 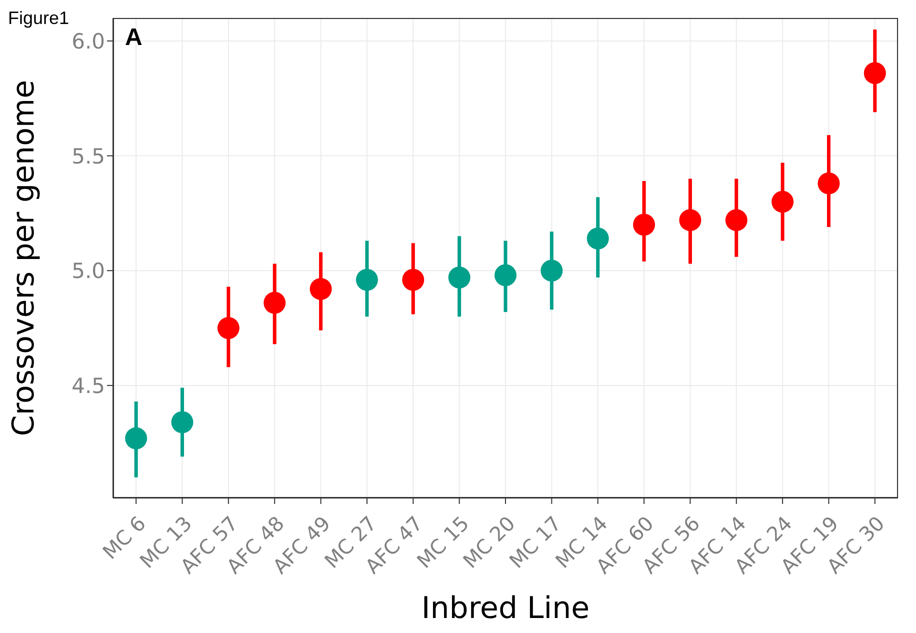 What do you see at coordinates (88, 386) in the screenshot?
I see `y-tick-label: 4.5` at bounding box center [88, 386].